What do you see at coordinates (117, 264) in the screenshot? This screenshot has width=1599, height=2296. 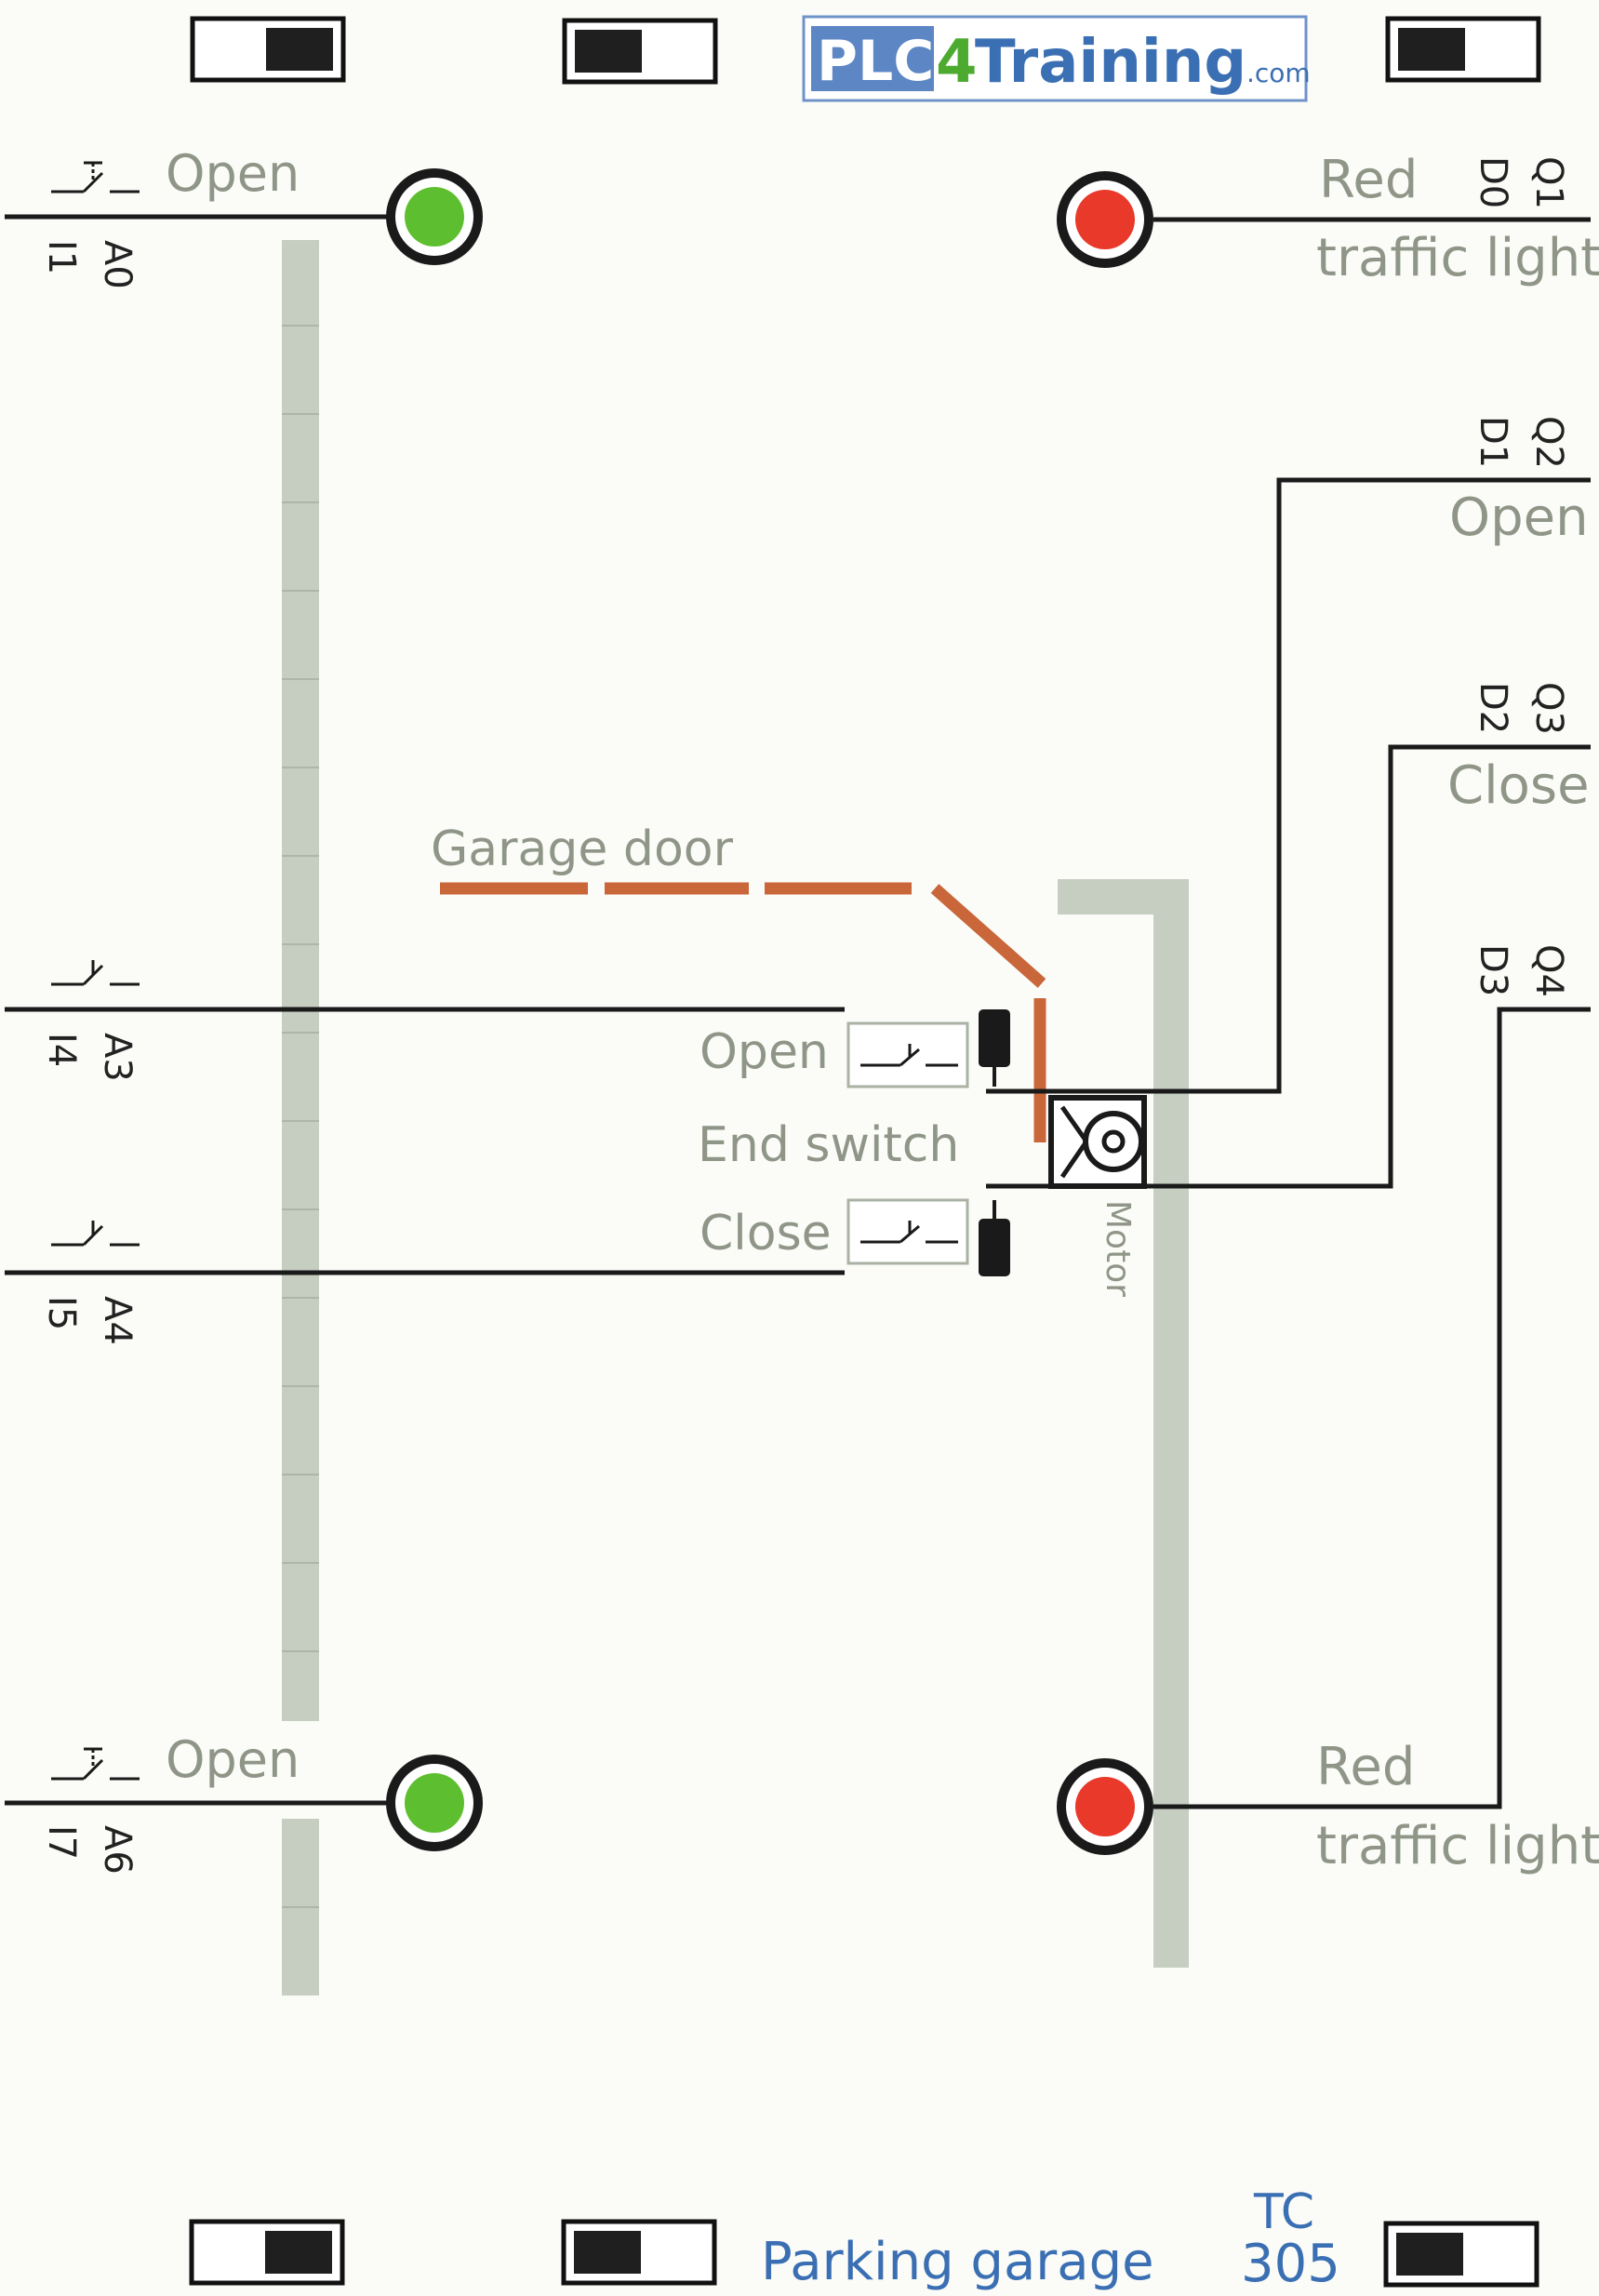 I see `pin-a0: A0` at bounding box center [117, 264].